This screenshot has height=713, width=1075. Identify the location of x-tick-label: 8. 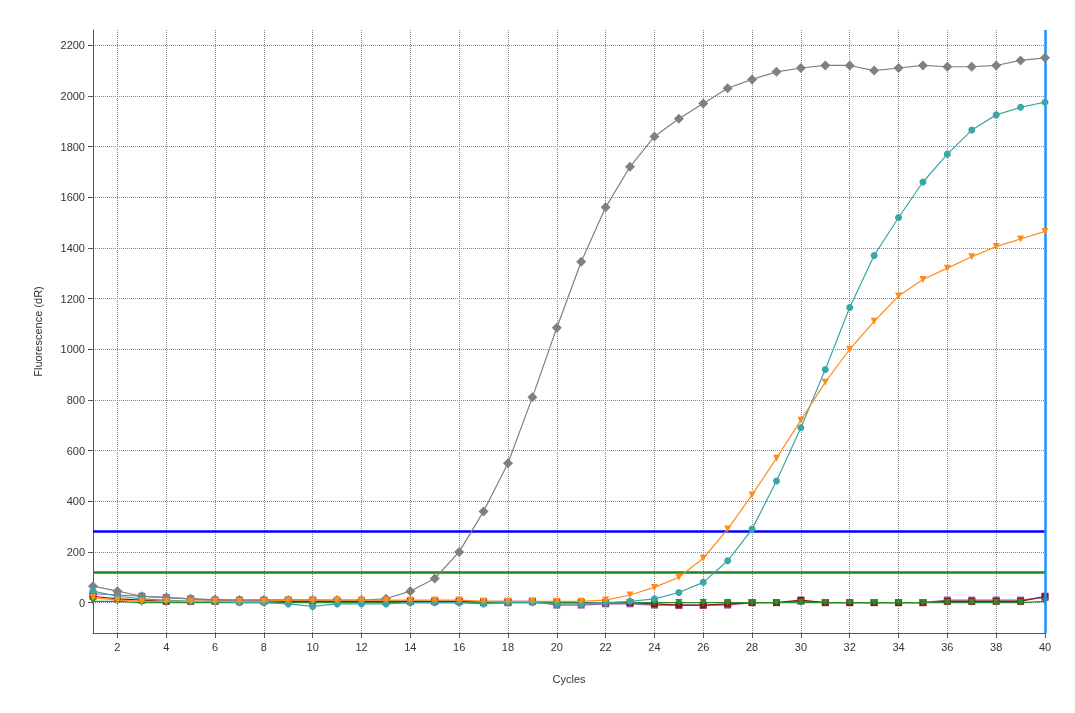
(263, 646).